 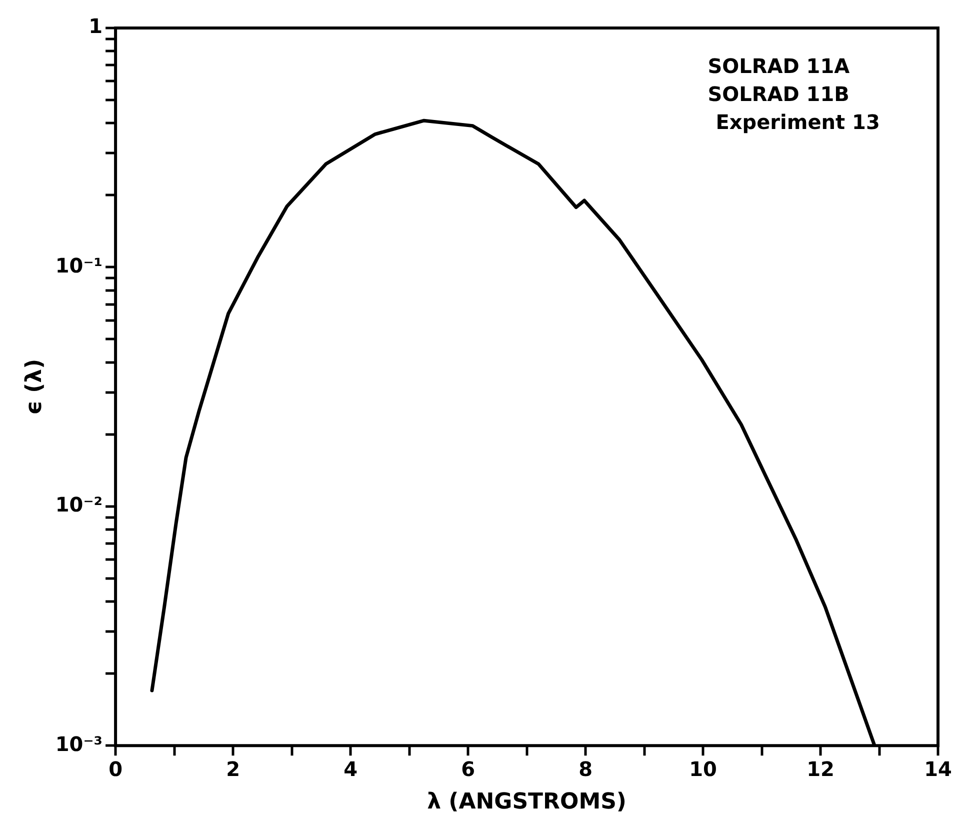 I want to click on x-tick-label: 14, so click(x=938, y=768).